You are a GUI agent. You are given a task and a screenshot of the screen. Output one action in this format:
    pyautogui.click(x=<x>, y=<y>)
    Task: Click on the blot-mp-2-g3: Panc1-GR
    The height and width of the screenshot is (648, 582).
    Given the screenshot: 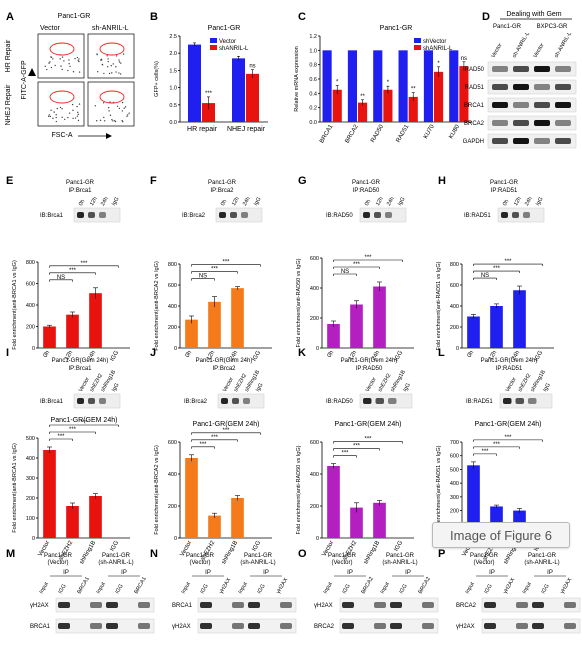 What is the action you would take?
    pyautogui.click(x=400, y=556)
    